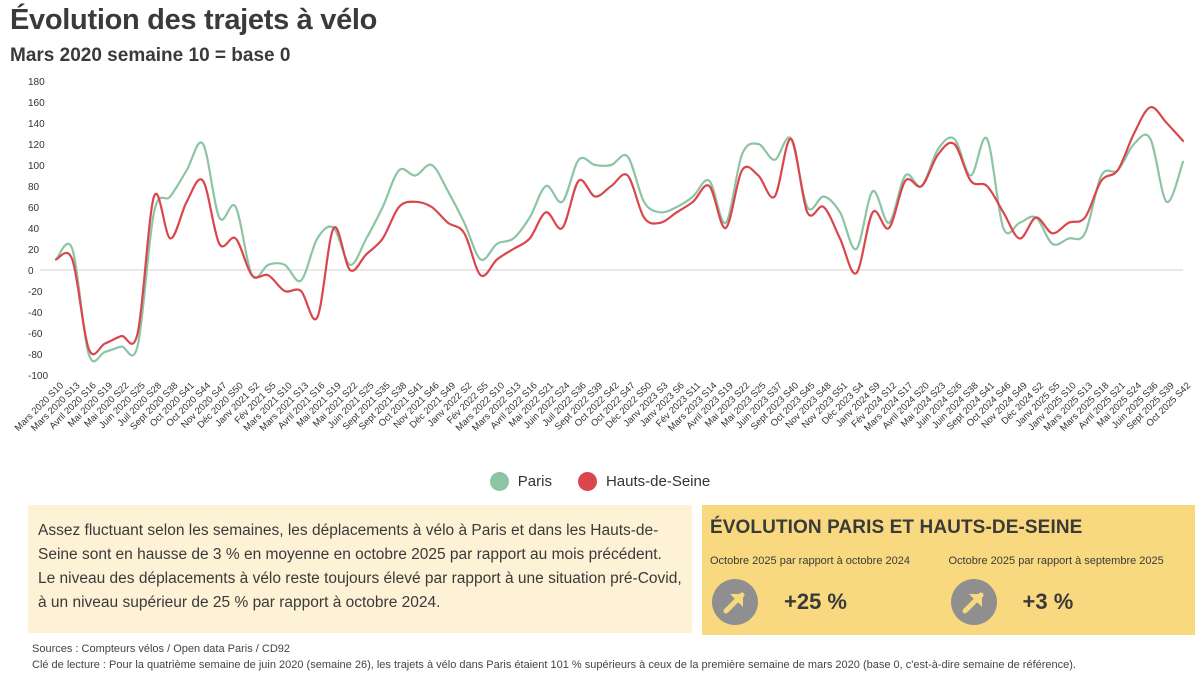 This screenshot has width=1200, height=673. Describe the element at coordinates (38, 376) in the screenshot. I see `y-tick-label: -100` at that location.